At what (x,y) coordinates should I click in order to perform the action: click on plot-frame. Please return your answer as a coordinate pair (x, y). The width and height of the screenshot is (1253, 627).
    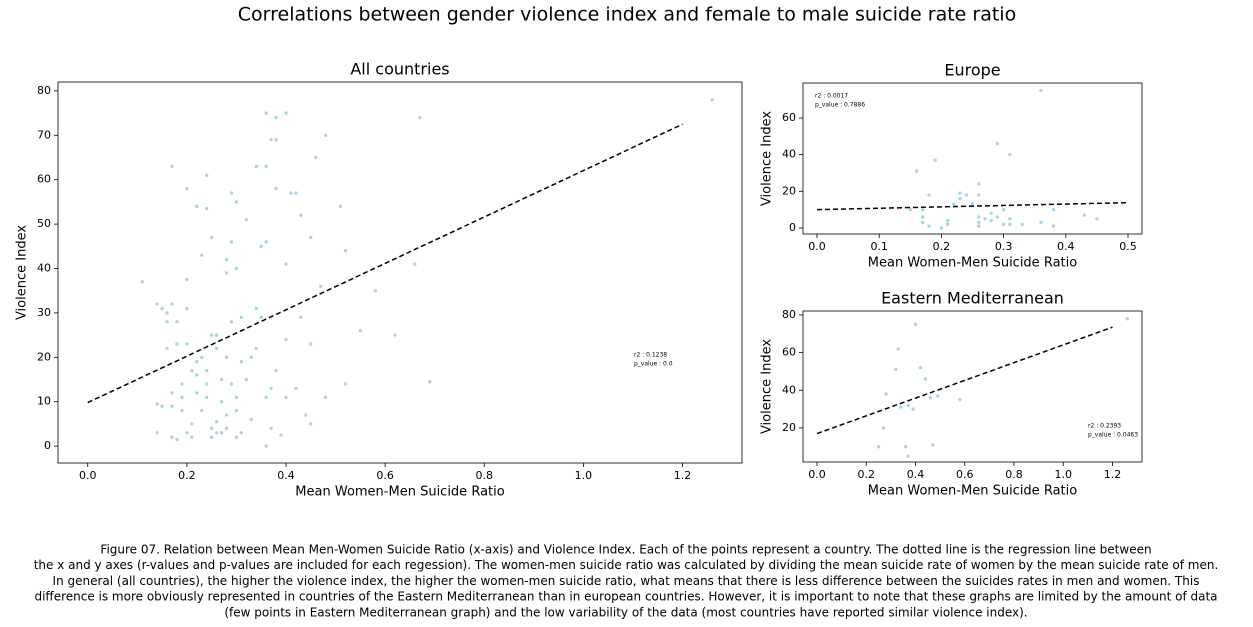
    Looking at the image, I should click on (972, 386).